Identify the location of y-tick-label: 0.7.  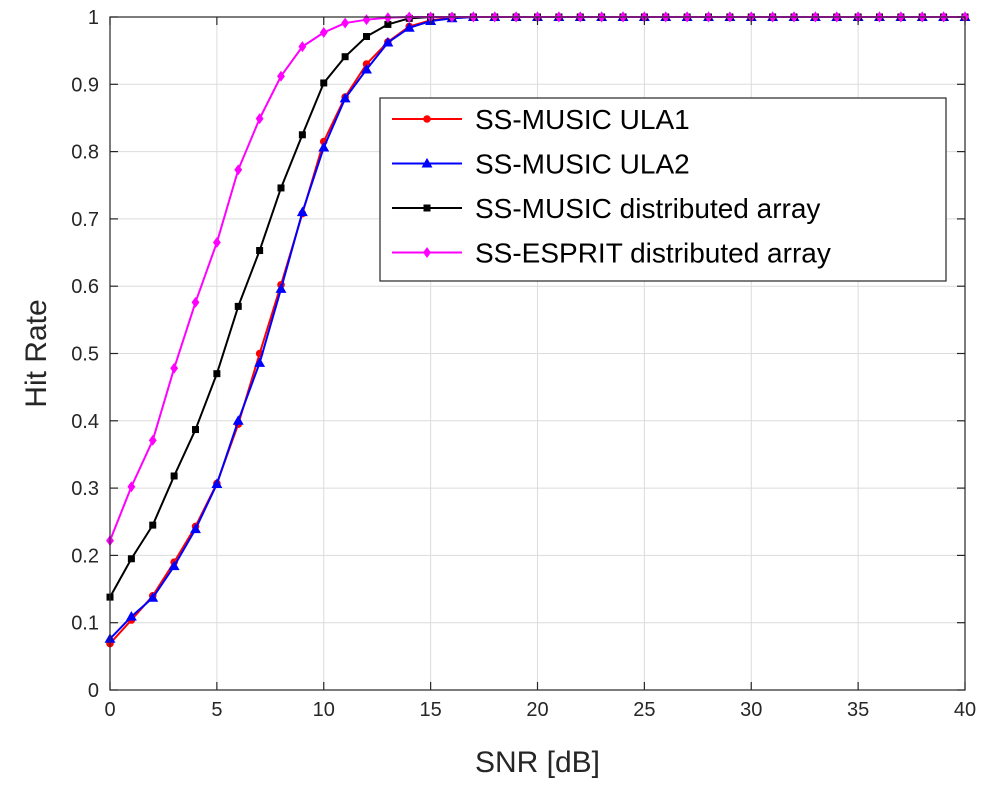
(85, 220).